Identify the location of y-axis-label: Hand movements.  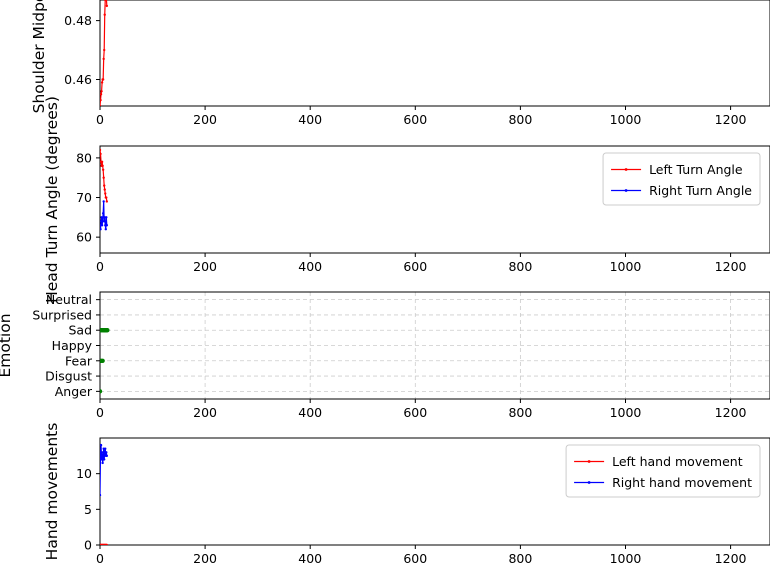
(52, 492).